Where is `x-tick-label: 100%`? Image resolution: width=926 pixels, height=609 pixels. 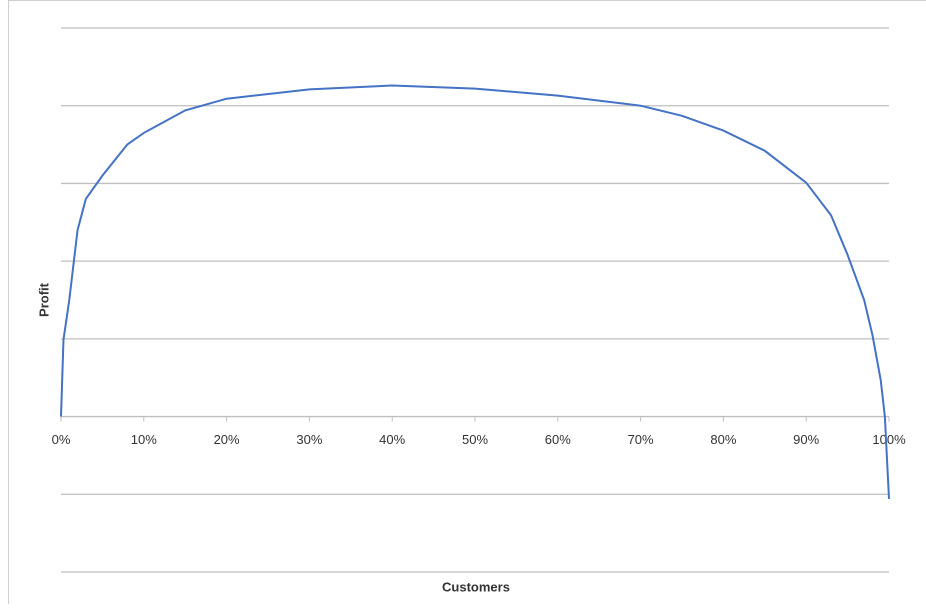
x-tick-label: 100% is located at coordinates (889, 439).